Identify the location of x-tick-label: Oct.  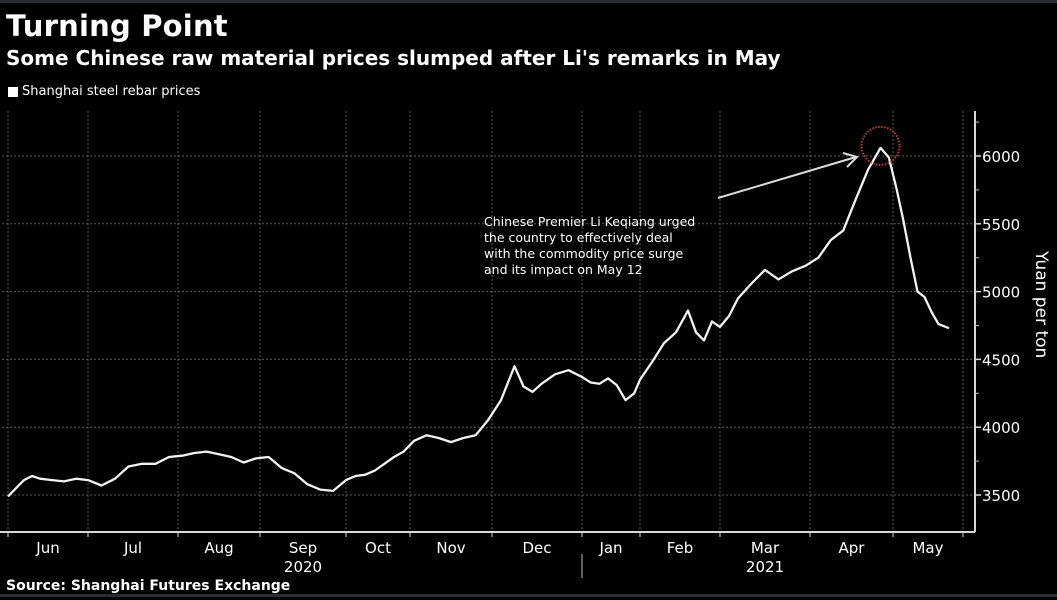
(378, 548).